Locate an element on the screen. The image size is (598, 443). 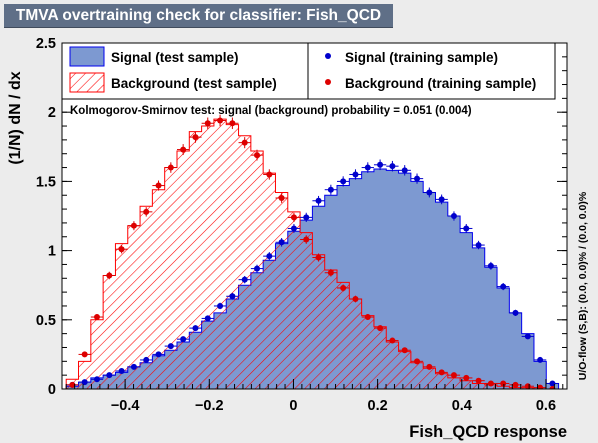
signal-test-swatch is located at coordinates (87, 56).